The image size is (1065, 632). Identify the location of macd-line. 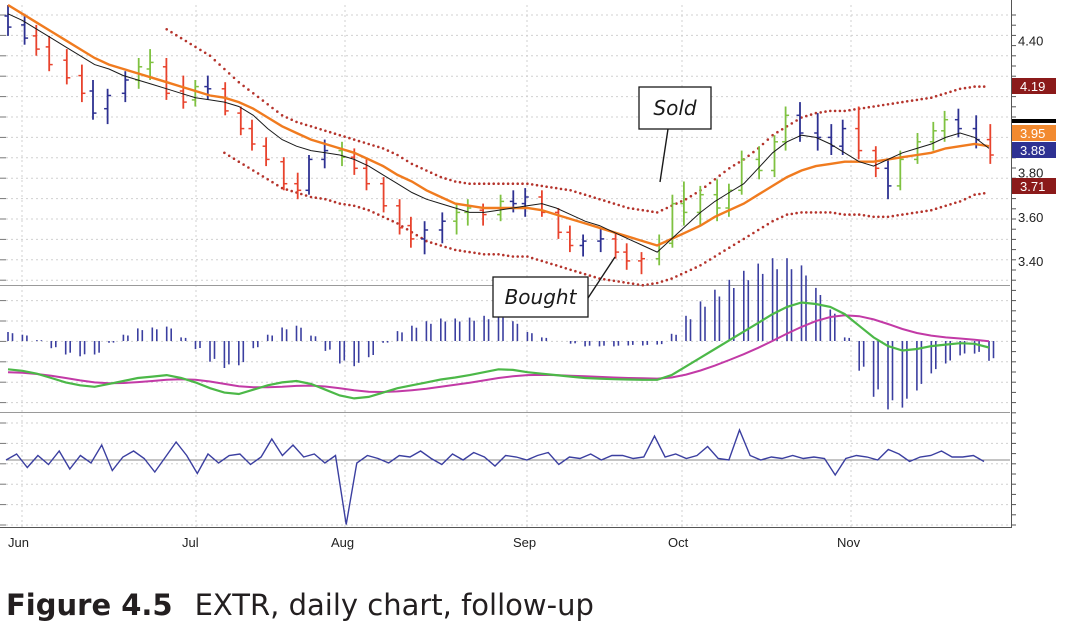
(498, 350).